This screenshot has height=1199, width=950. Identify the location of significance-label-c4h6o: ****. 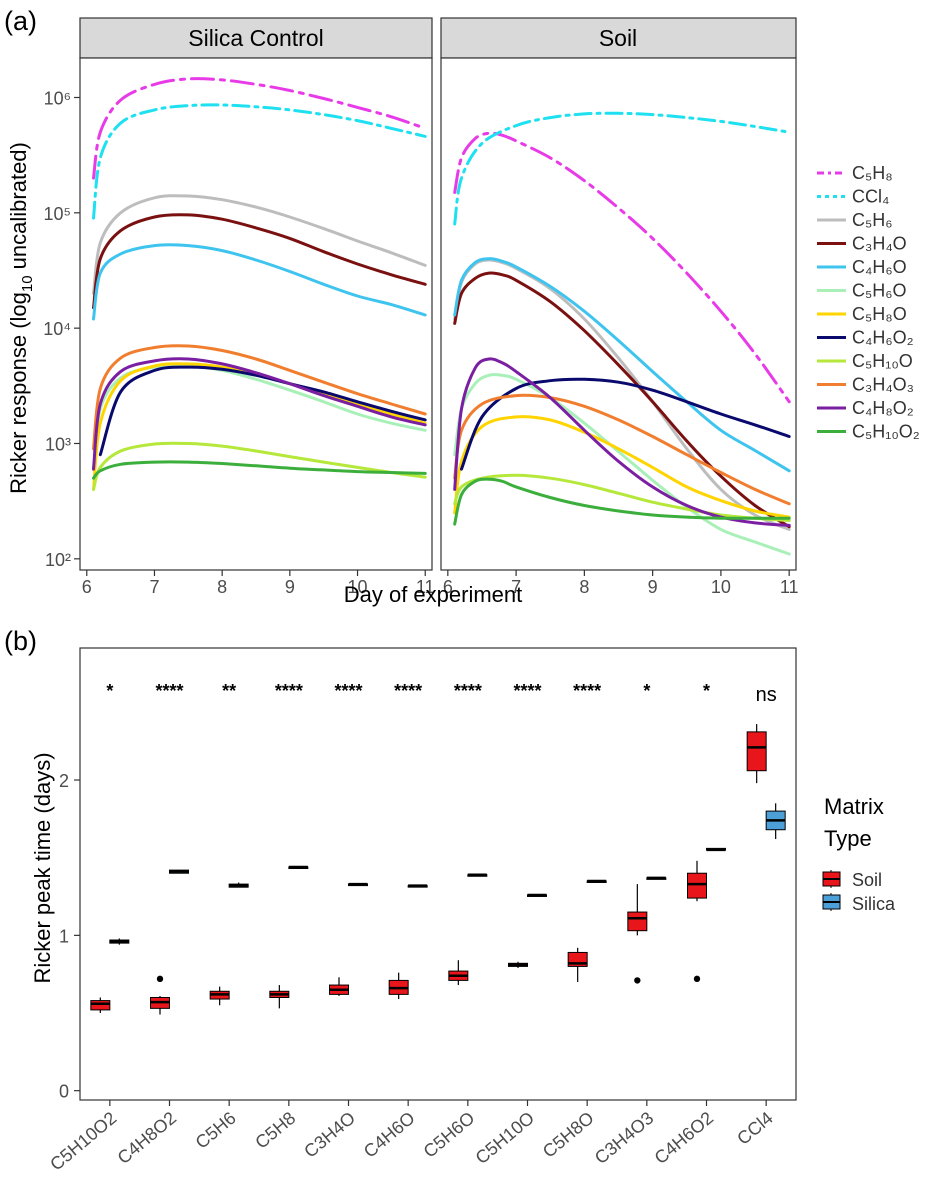
(408, 691).